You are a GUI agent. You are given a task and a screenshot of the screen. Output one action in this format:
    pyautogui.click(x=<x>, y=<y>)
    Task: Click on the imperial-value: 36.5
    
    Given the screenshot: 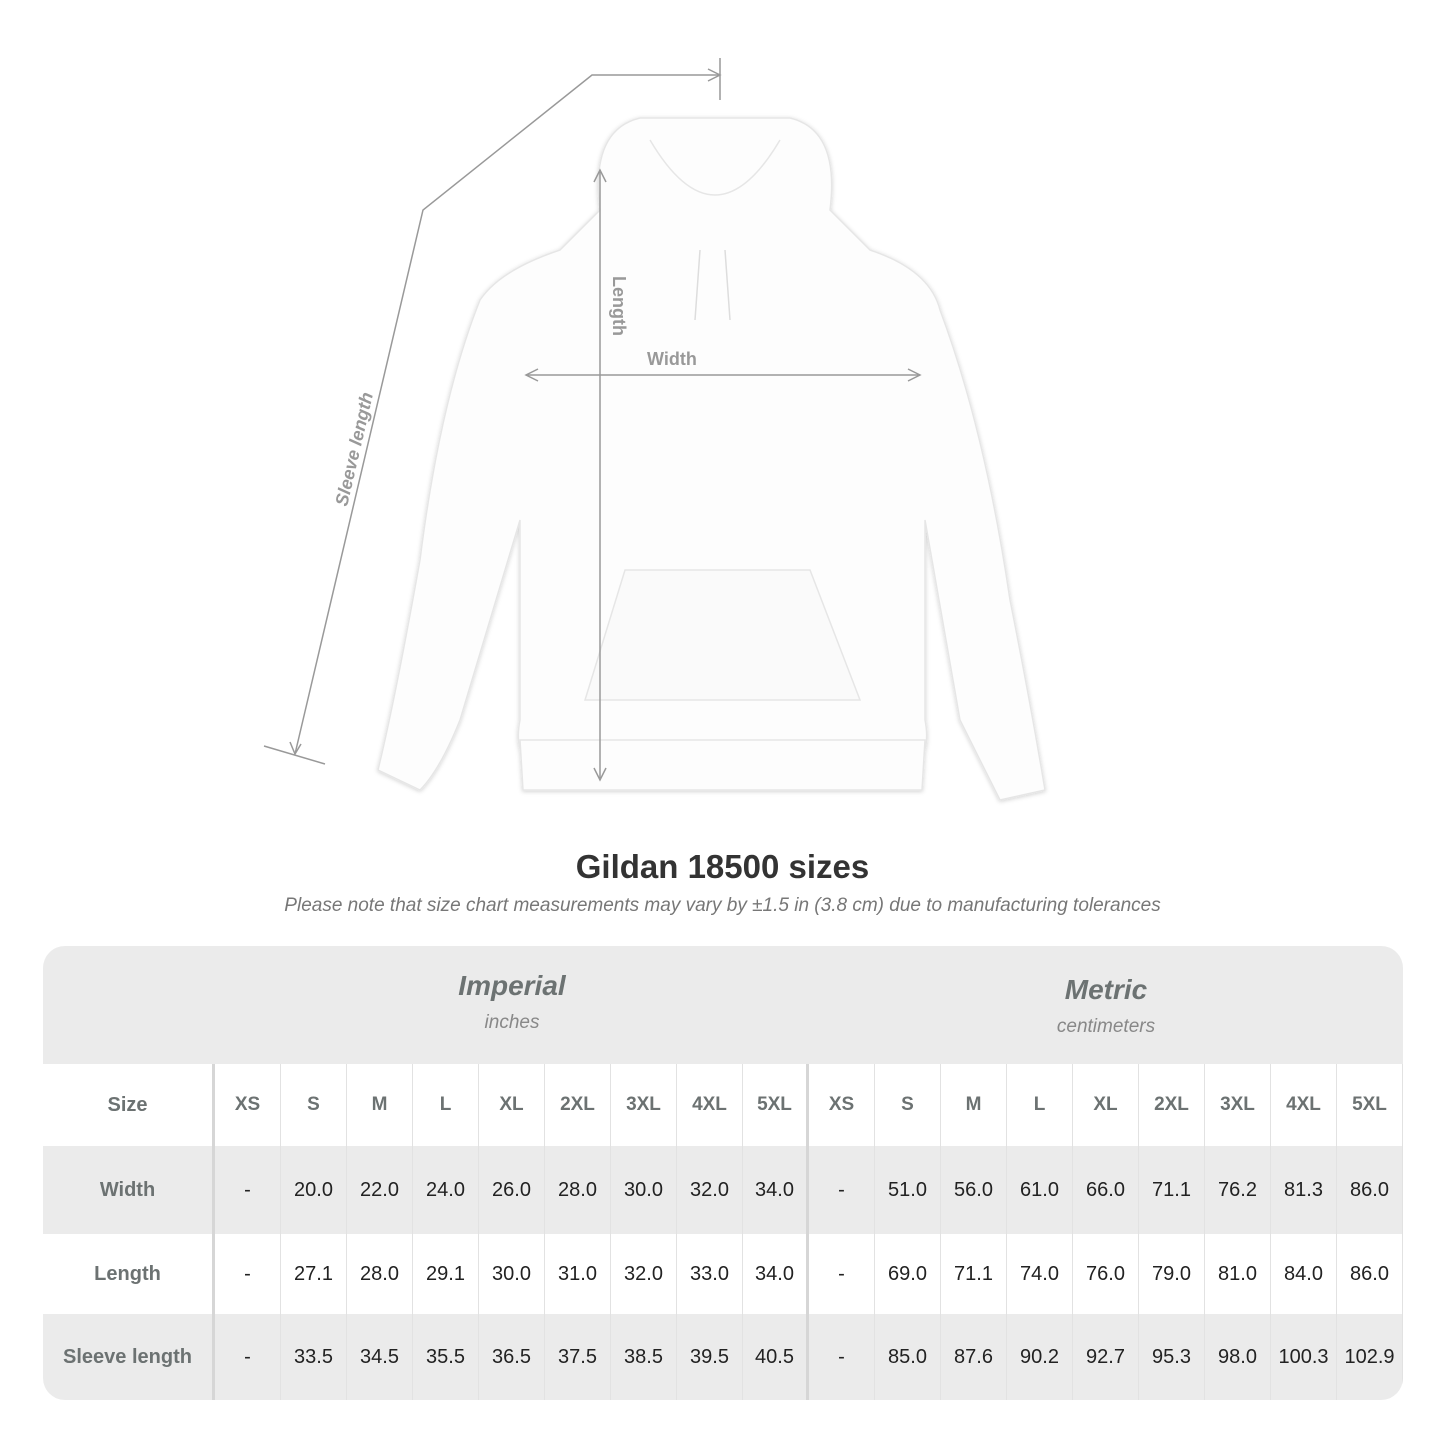 What is the action you would take?
    pyautogui.click(x=512, y=1357)
    